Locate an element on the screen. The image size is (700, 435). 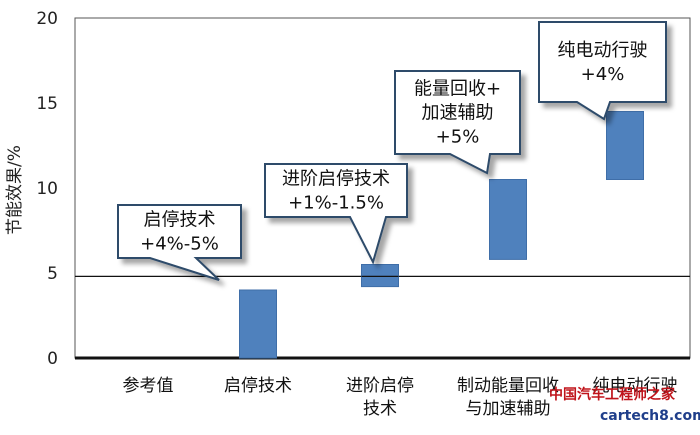
category-label: 制动能量回收 is located at coordinates (508, 386).